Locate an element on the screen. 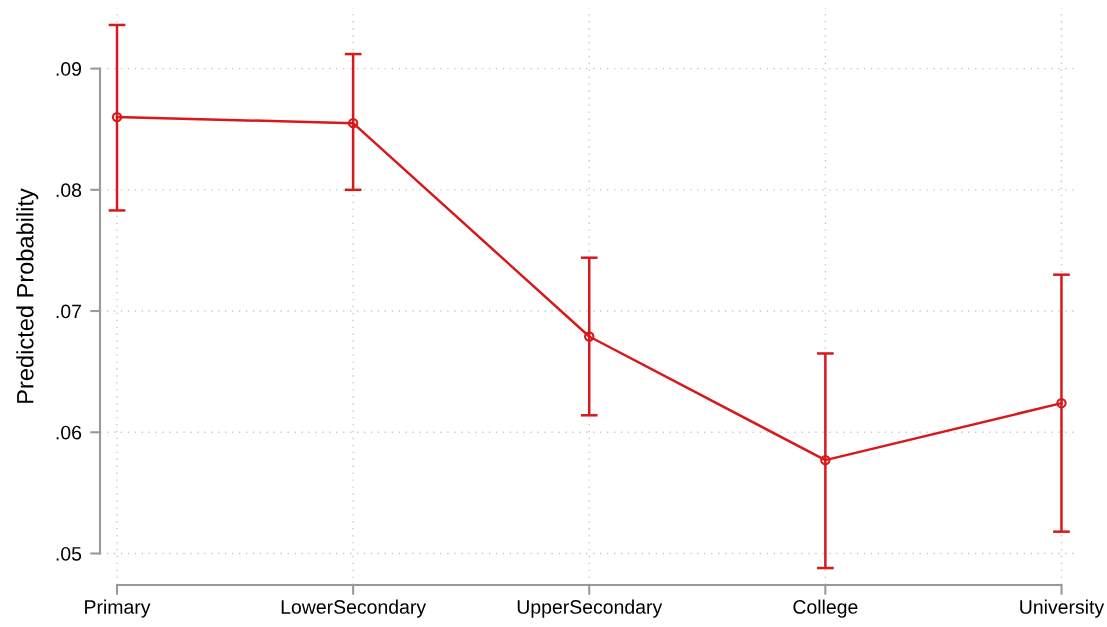 The height and width of the screenshot is (627, 1107). x-tick-label: Primary is located at coordinates (118, 608).